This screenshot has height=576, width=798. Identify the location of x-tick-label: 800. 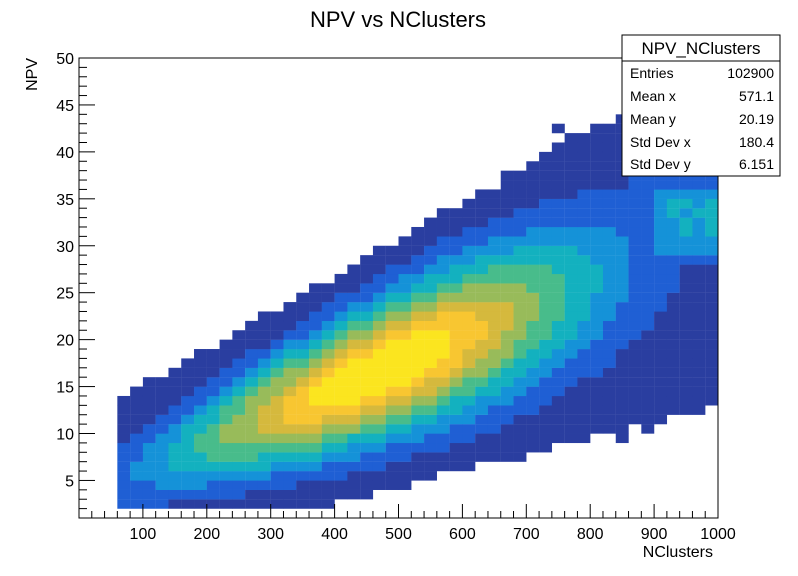
(590, 534).